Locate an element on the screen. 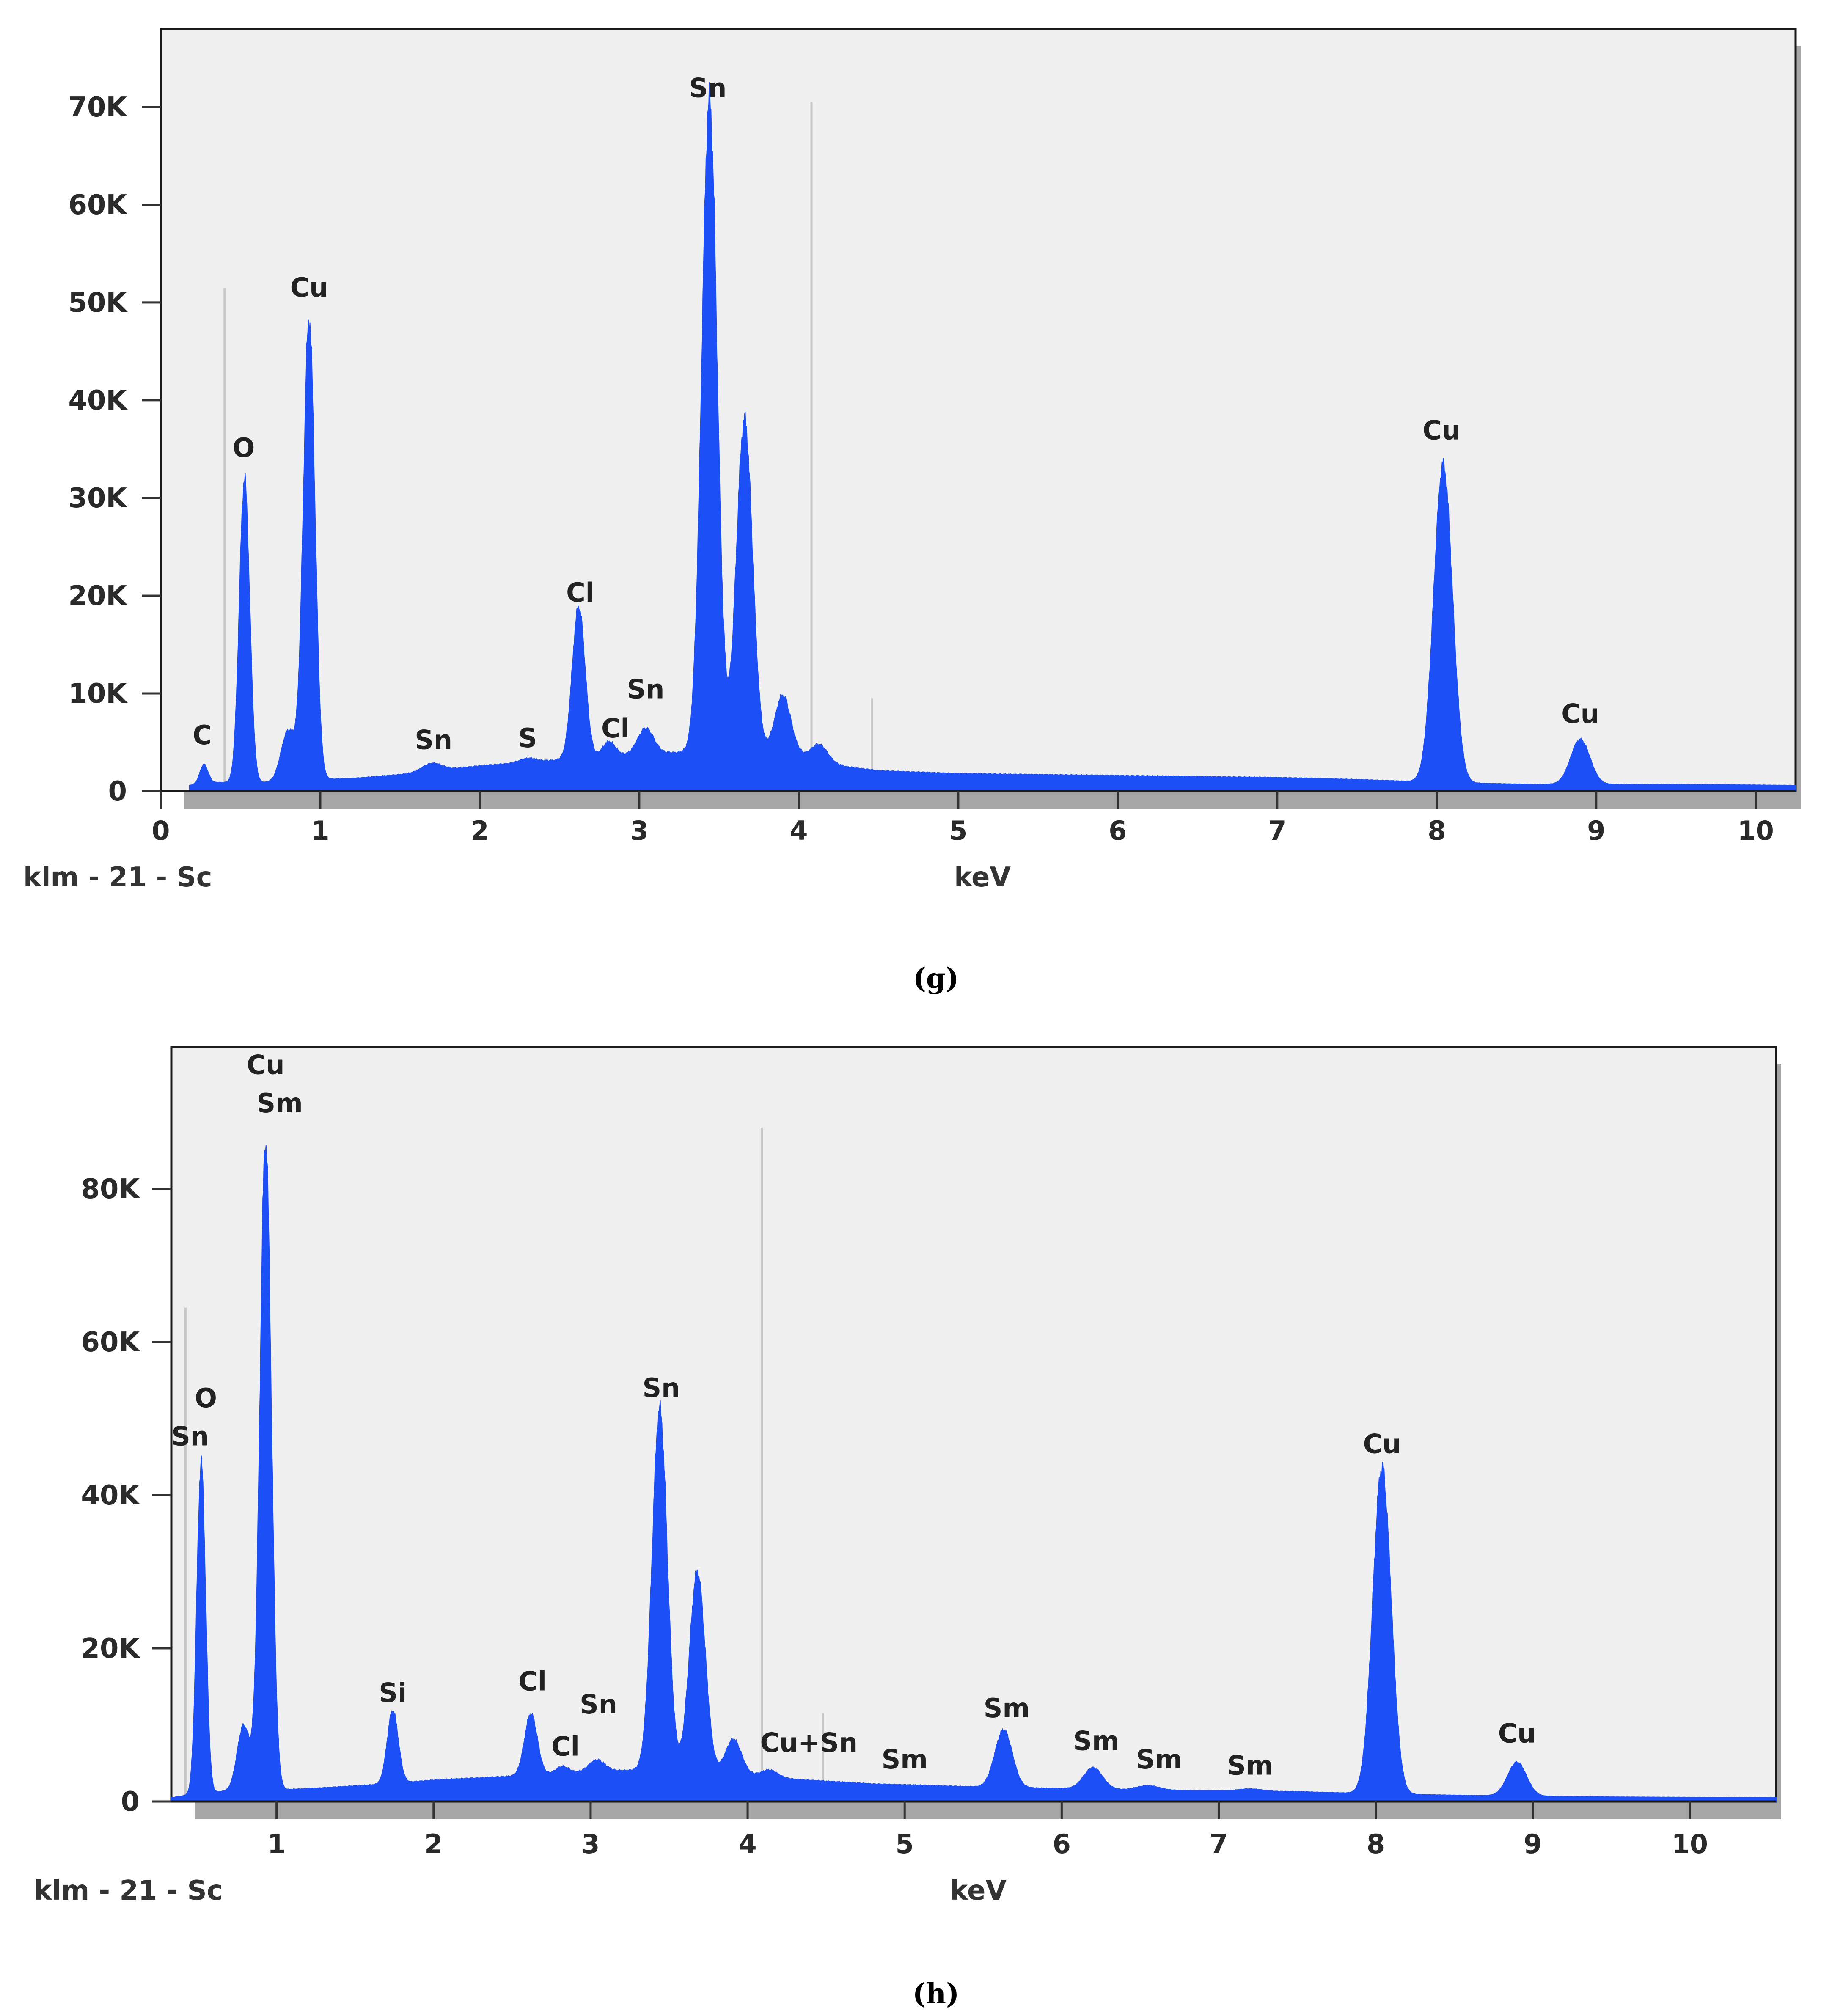 The height and width of the screenshot is (2016, 1821). panel-caption: (h) is located at coordinates (936, 1993).